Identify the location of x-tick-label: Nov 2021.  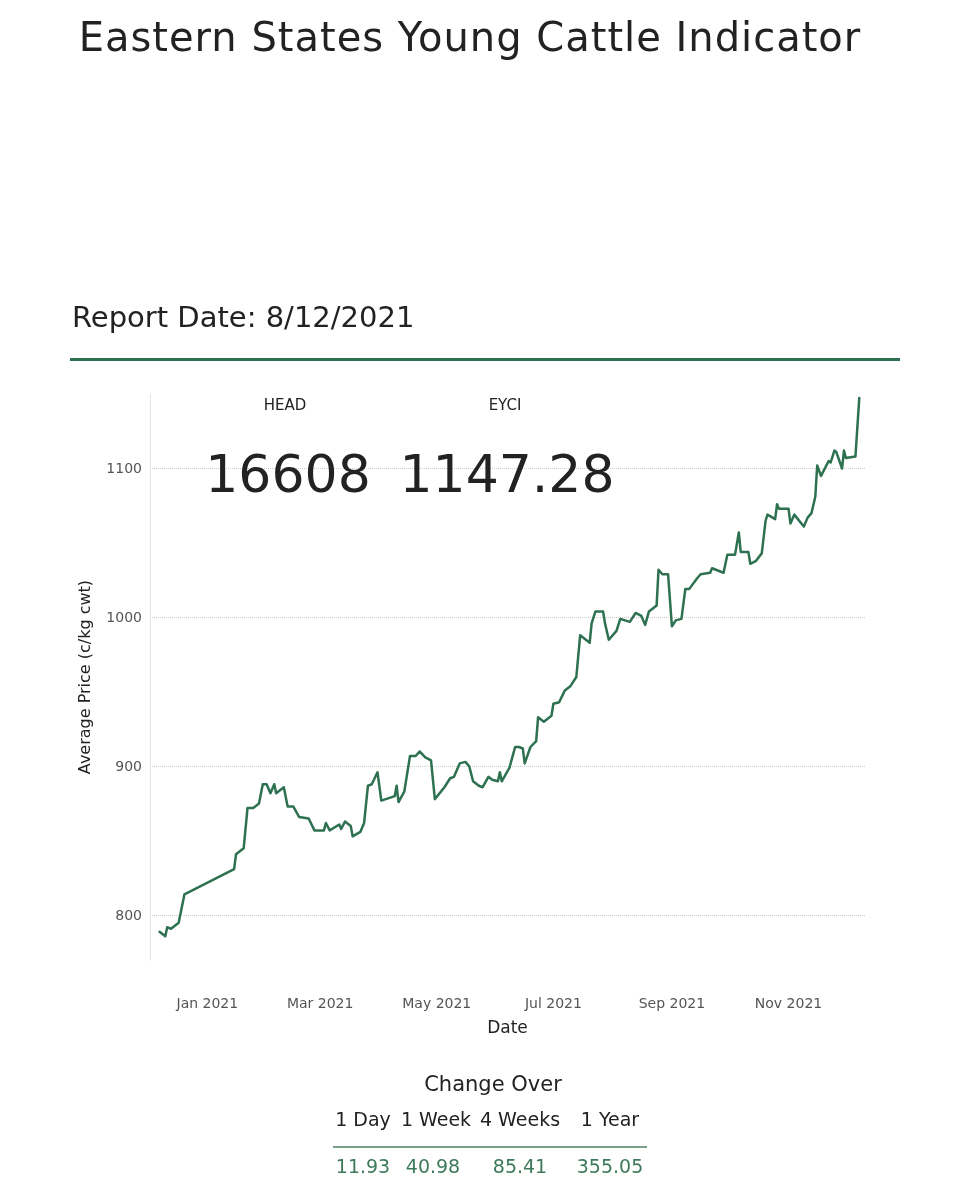
(788, 1003).